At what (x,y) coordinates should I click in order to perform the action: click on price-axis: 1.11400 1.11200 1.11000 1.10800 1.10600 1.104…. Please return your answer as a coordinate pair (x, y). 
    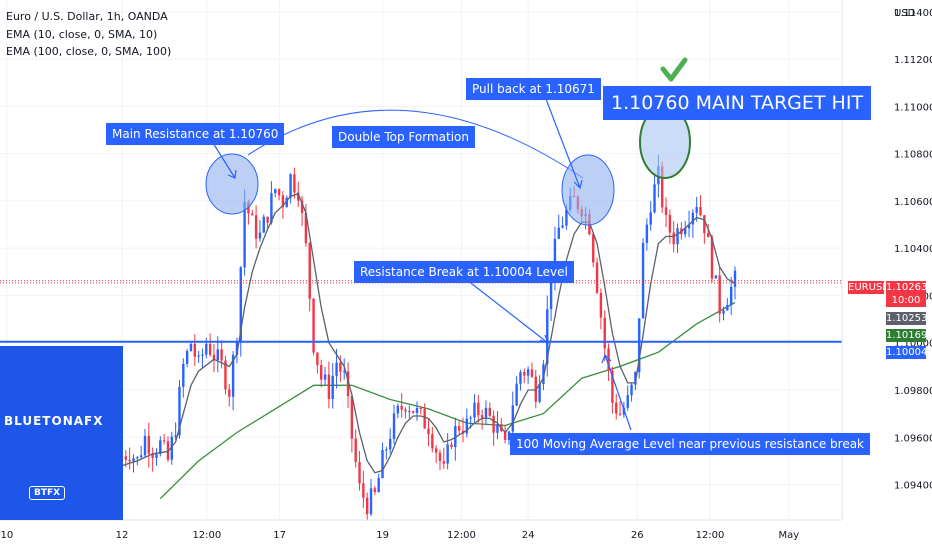
    Looking at the image, I should click on (913, 250).